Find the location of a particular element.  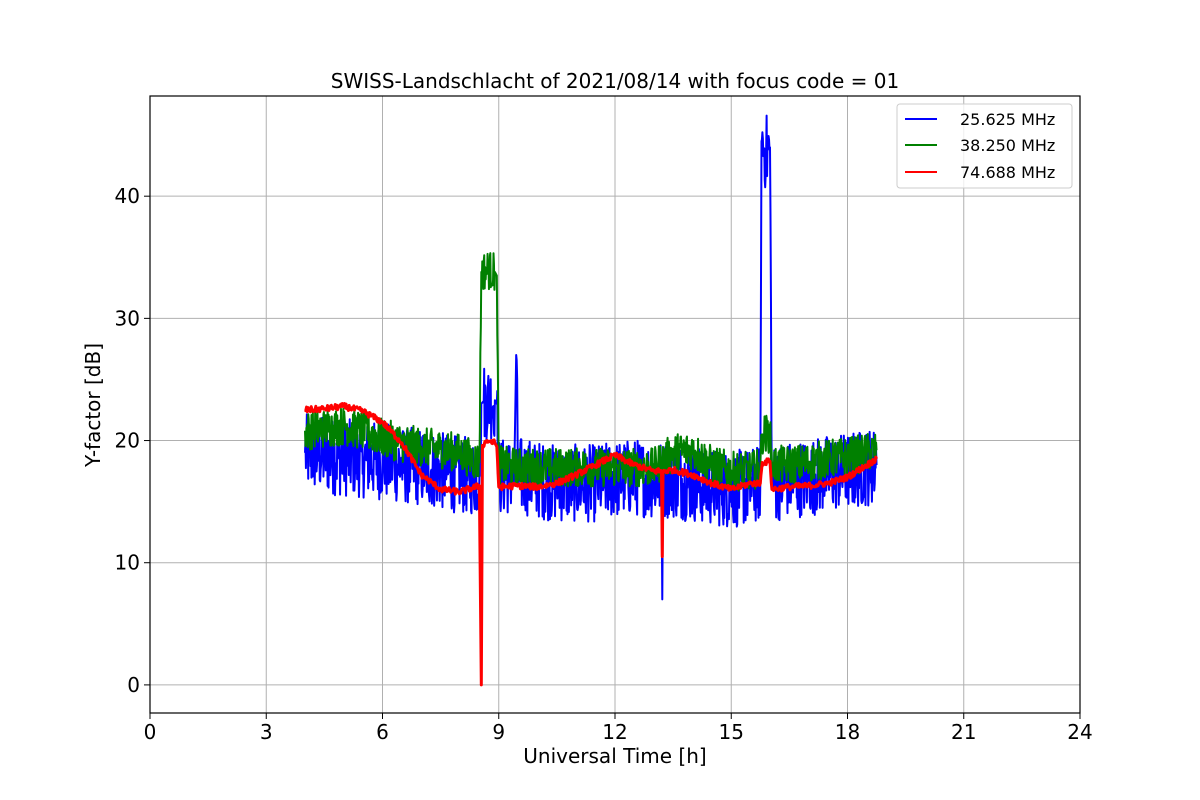

y-tick-label: 0 is located at coordinates (133, 685).